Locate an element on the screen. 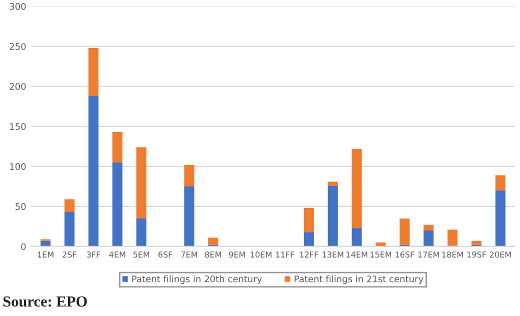  x-tick-label: 2SF is located at coordinates (69, 254).